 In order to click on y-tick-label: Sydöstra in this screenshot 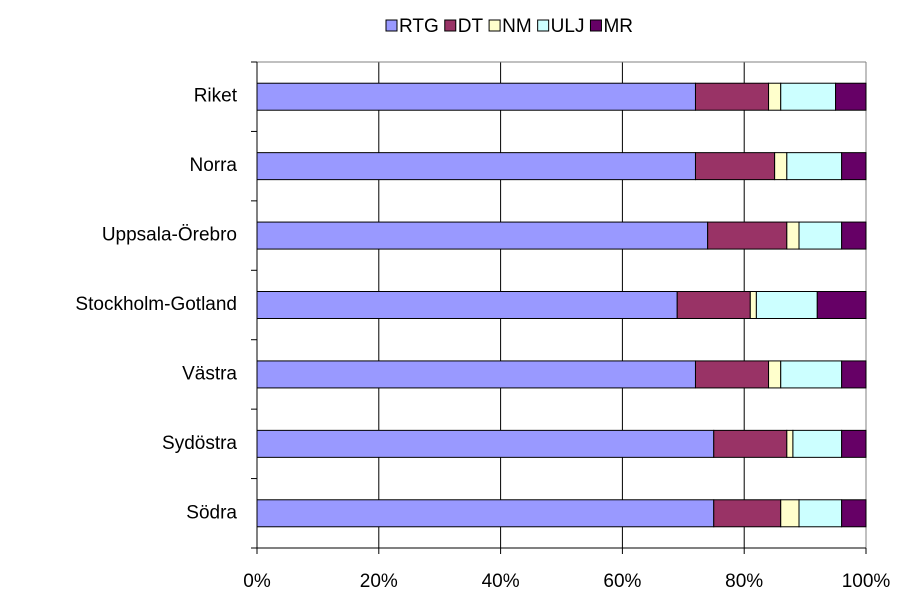, I will do `click(199, 443)`.